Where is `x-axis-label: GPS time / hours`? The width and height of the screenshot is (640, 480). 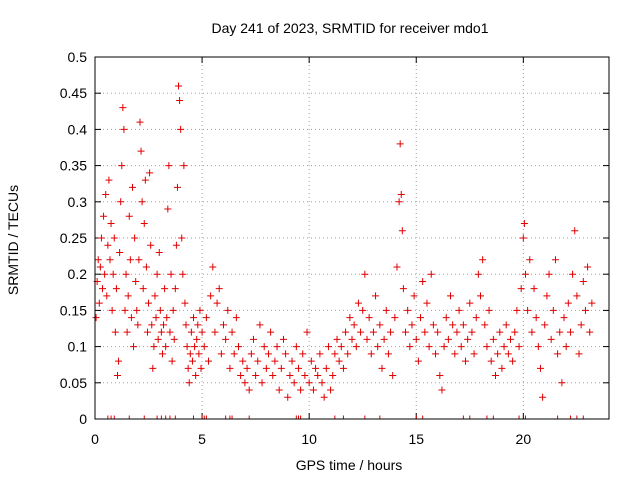
x-axis-label: GPS time / hours is located at coordinates (349, 465).